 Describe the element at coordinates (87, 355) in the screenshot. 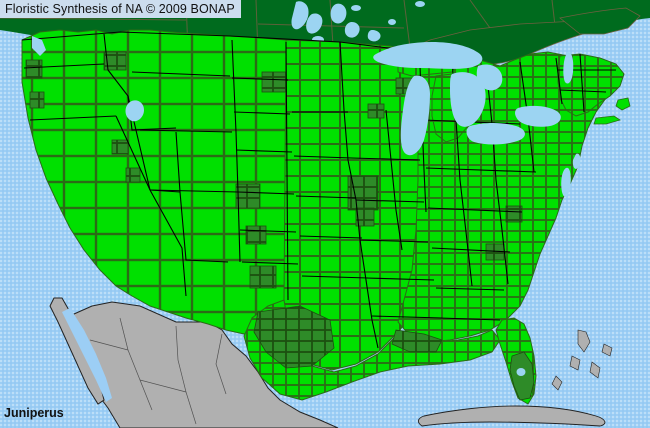

I see `gulf-of-california` at that location.